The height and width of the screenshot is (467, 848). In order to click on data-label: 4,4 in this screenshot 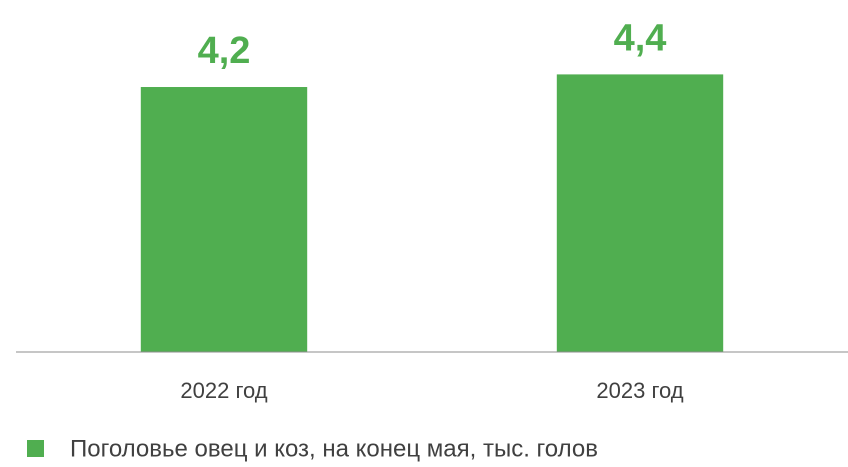, I will do `click(640, 38)`.